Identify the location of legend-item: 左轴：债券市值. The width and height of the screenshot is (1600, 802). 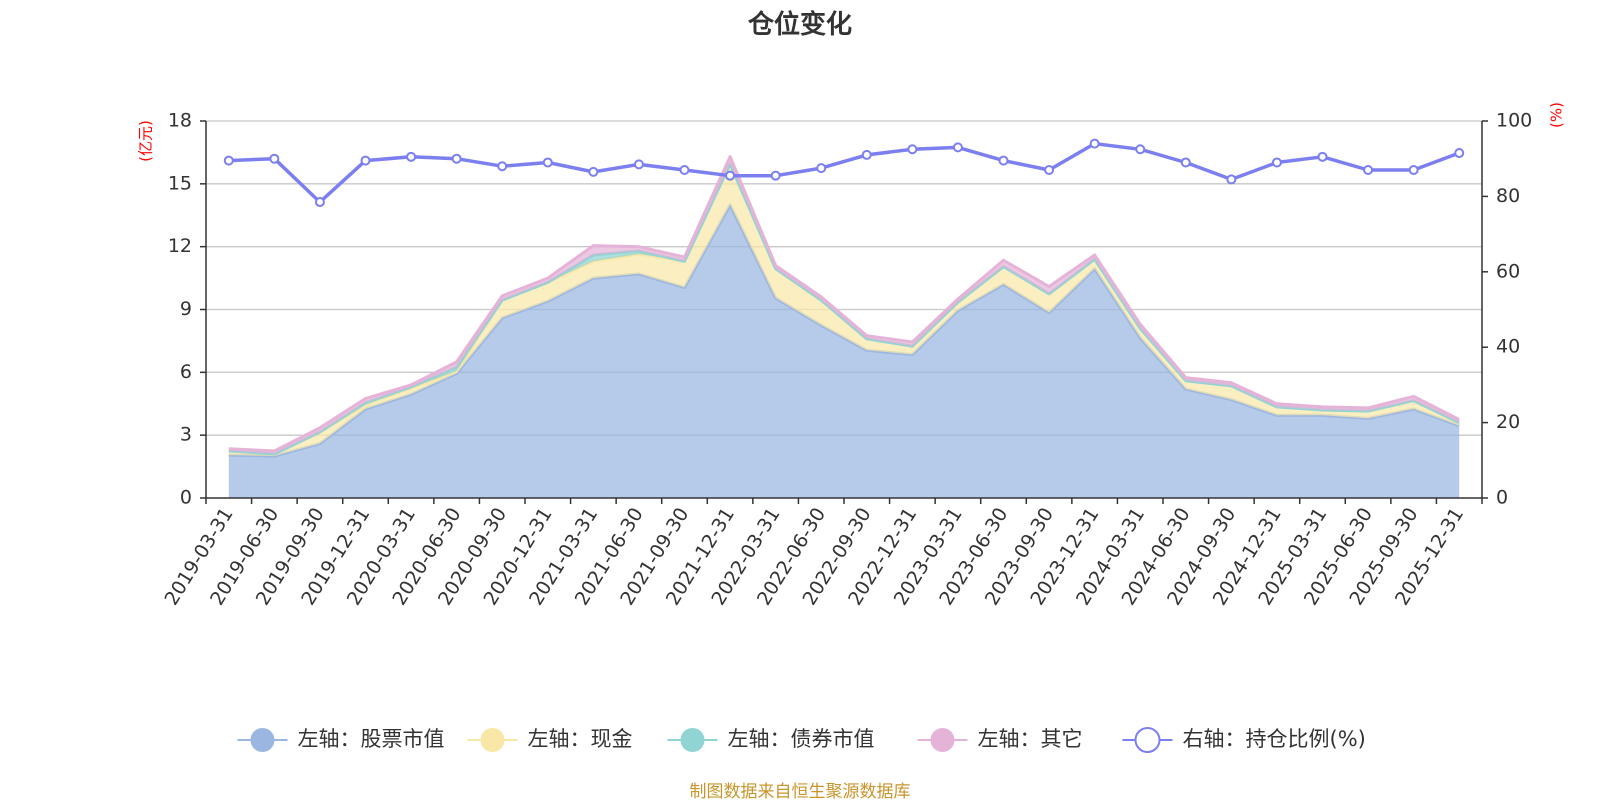
(771, 739).